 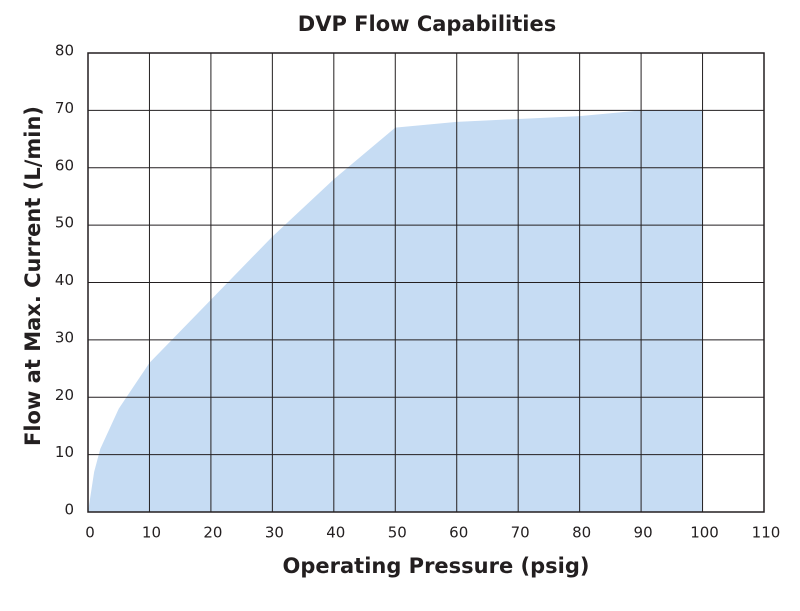 I want to click on x-tick-label: 110, so click(x=766, y=533).